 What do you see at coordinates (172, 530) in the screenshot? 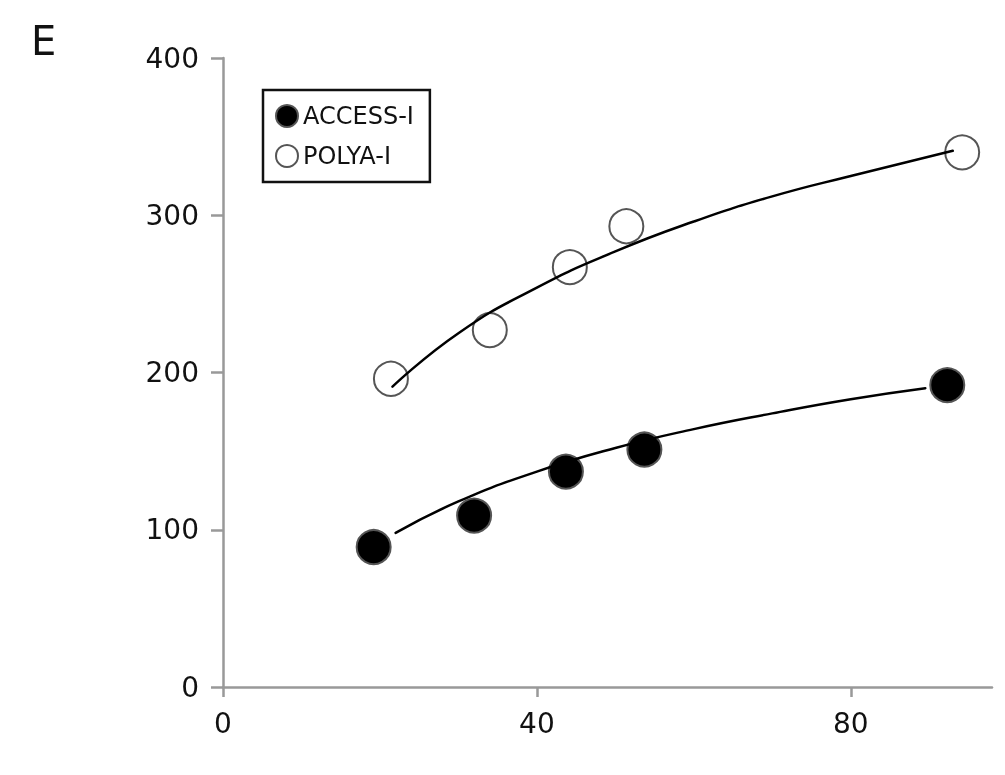
I see `y-tick-label: 100` at bounding box center [172, 530].